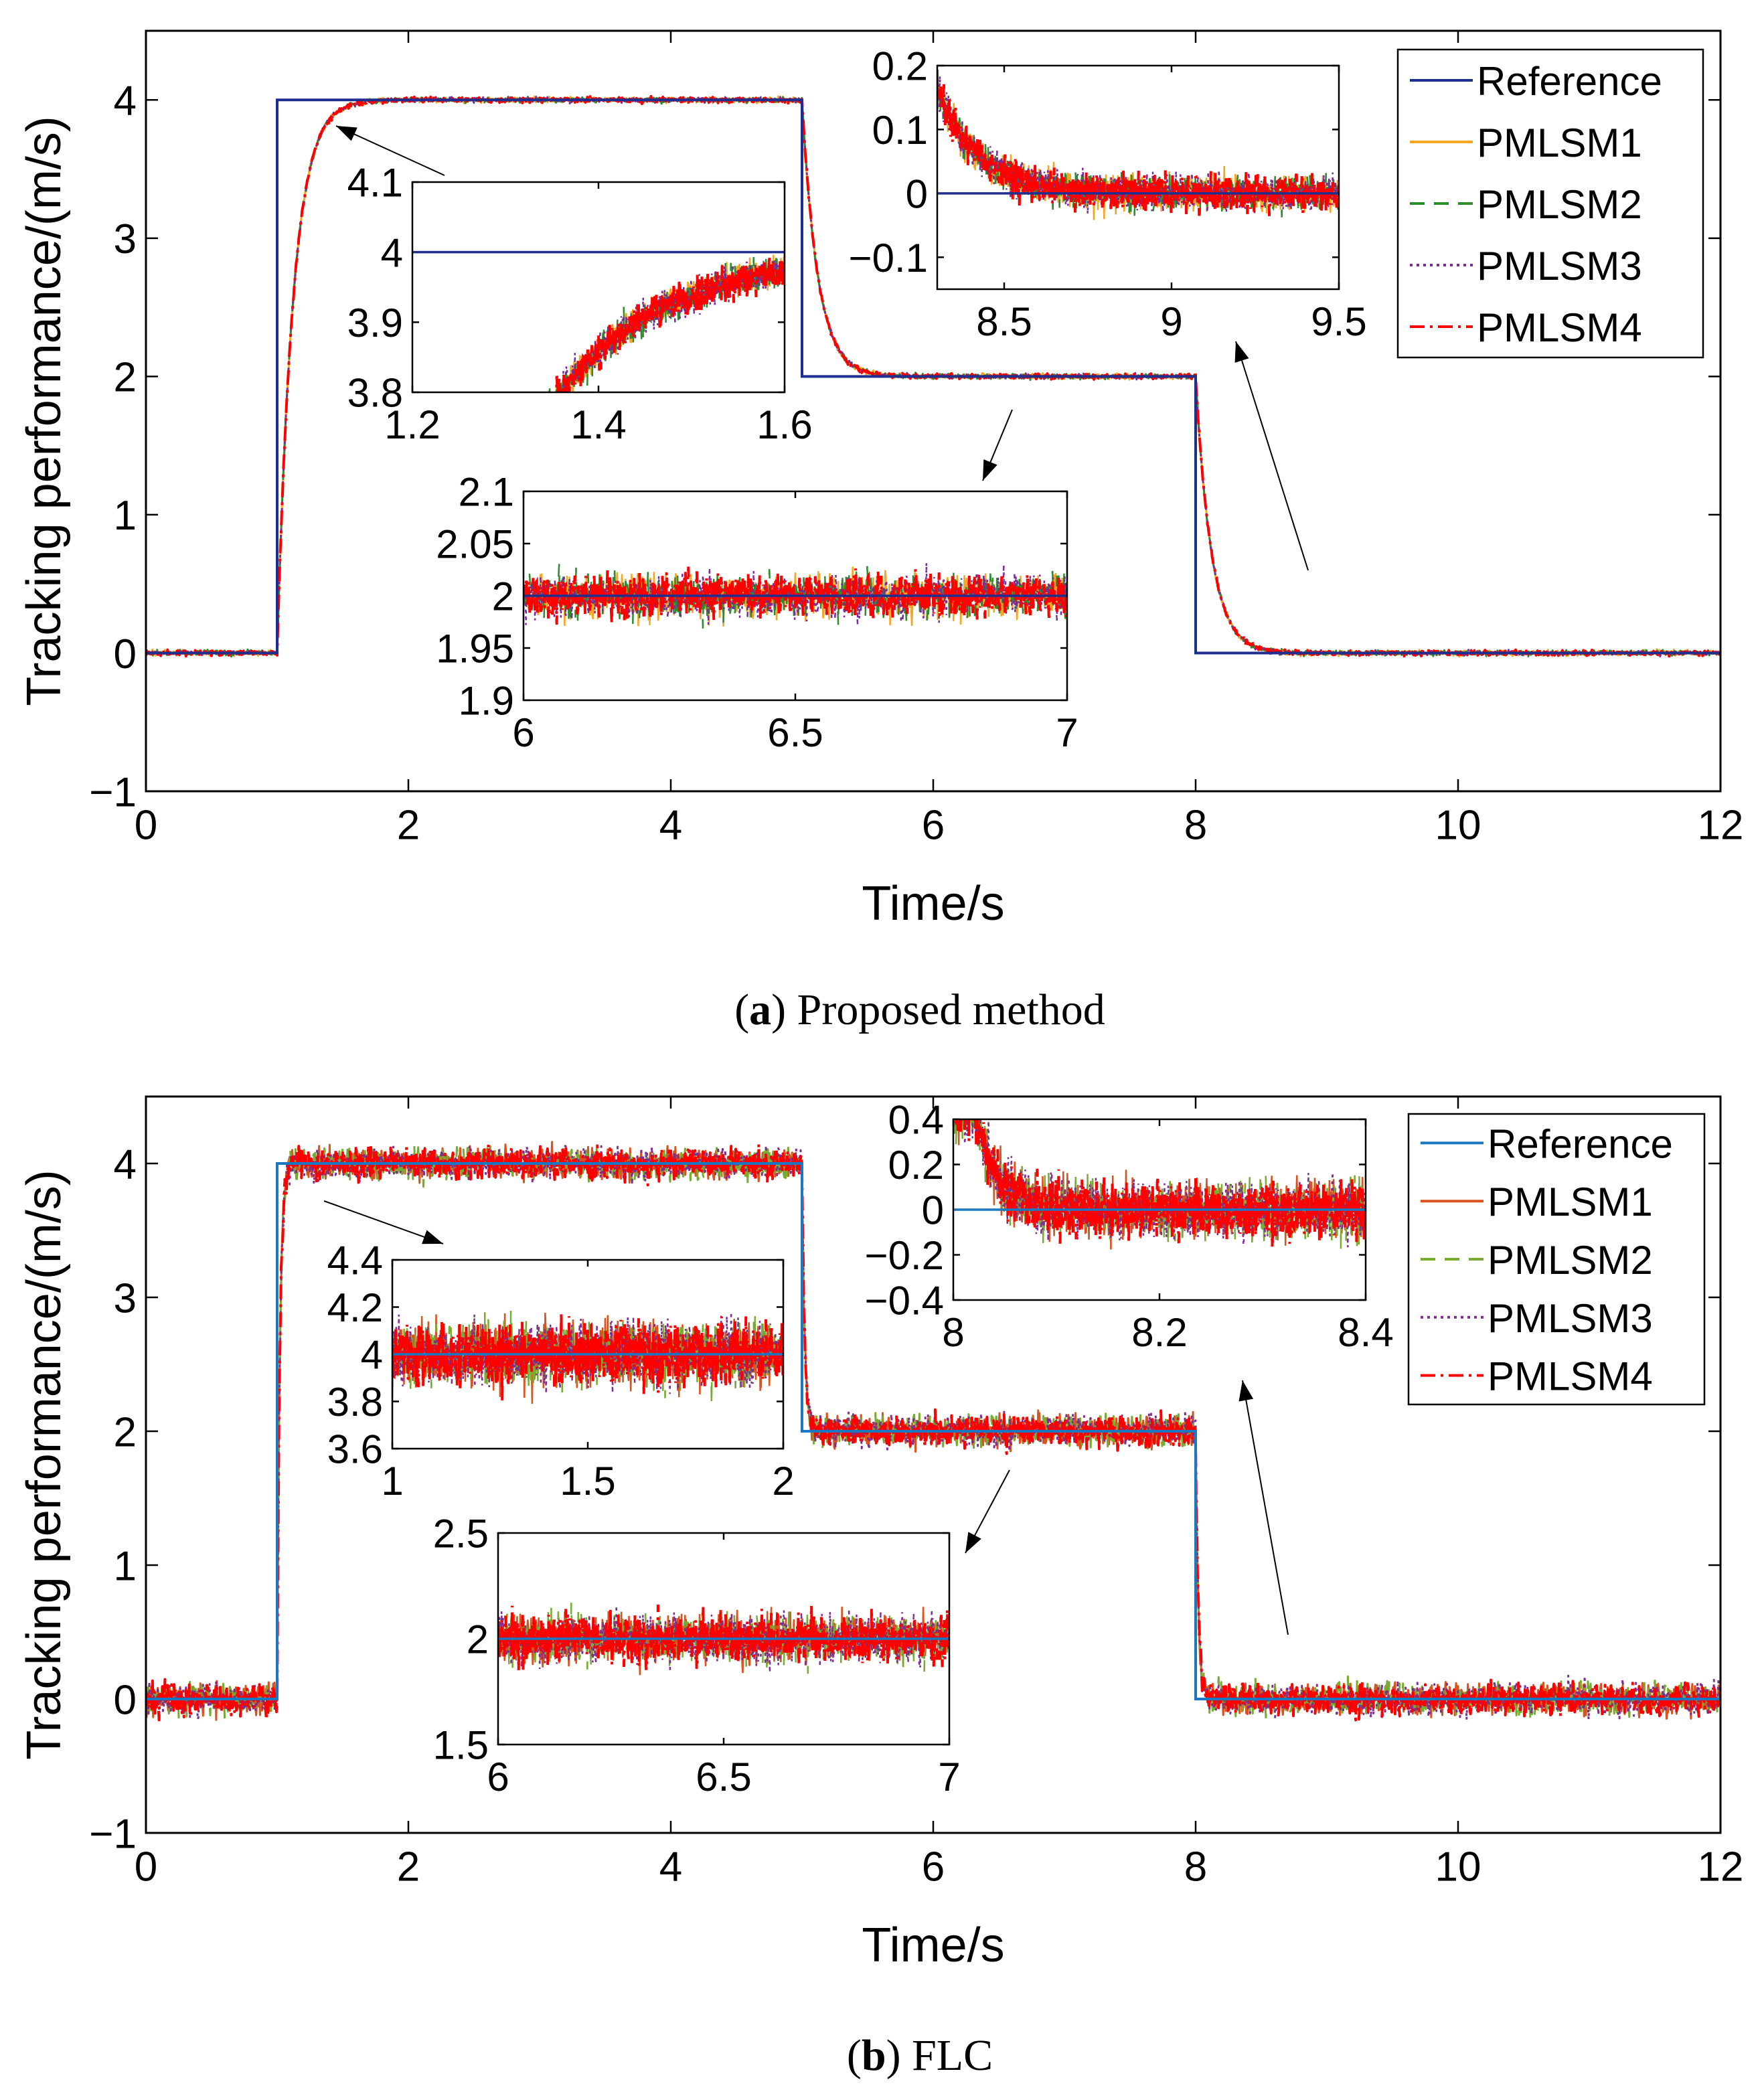 The image size is (1764, 2100). What do you see at coordinates (933, 1211) in the screenshot?
I see `inset-axis-ytick-label: 0` at bounding box center [933, 1211].